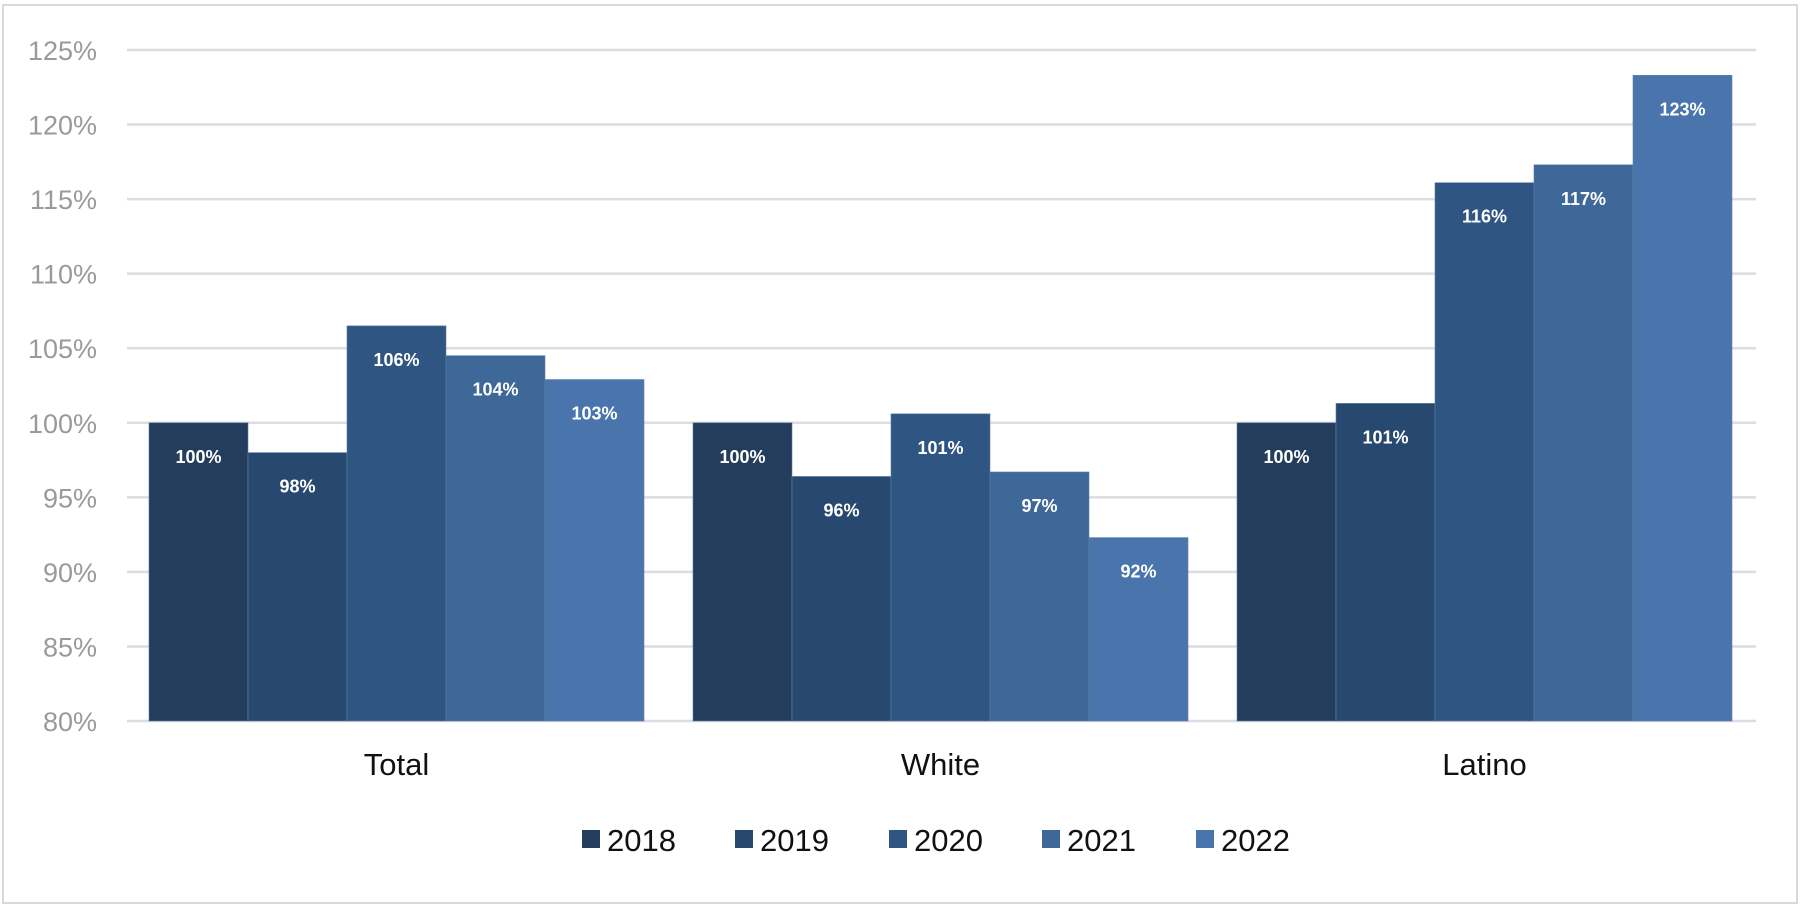  I want to click on legend-label: 2019, so click(794, 840).